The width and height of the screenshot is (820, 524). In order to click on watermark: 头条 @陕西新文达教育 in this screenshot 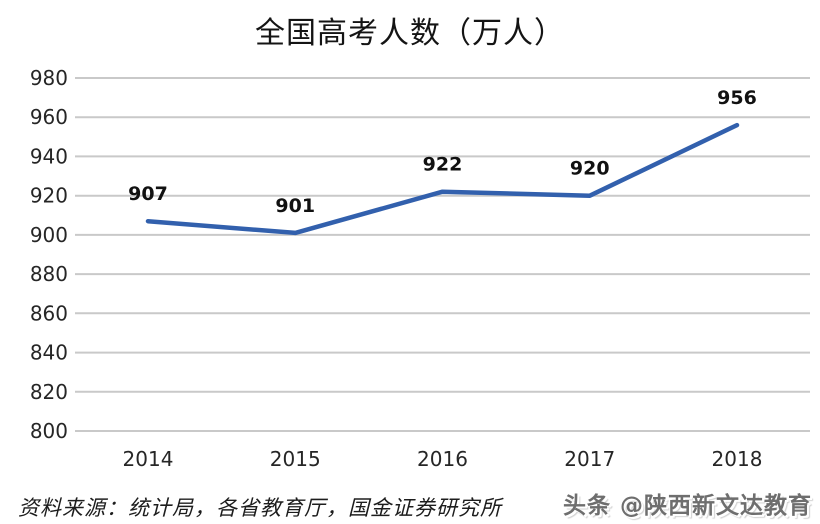, I will do `click(687, 506)`.